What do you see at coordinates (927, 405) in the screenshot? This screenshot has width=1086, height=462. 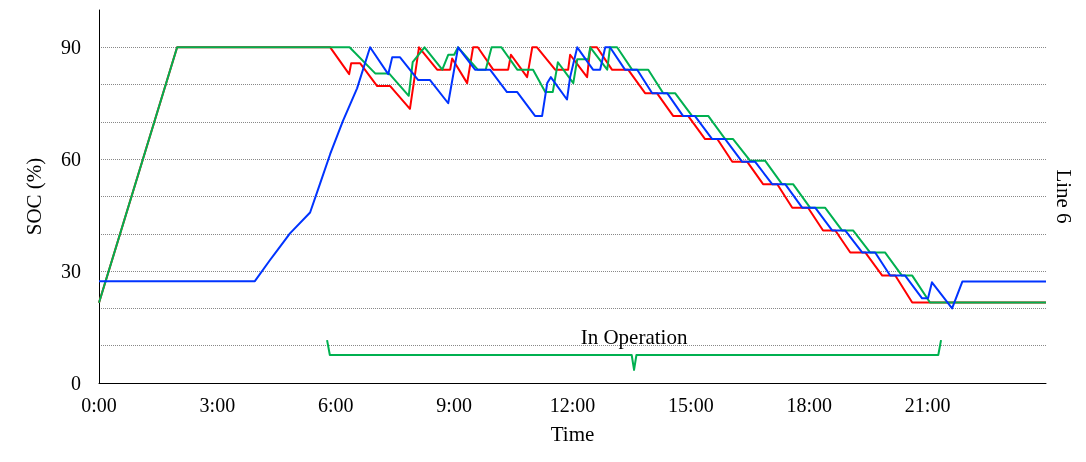 I see `x-tick-label: 21:00` at bounding box center [927, 405].